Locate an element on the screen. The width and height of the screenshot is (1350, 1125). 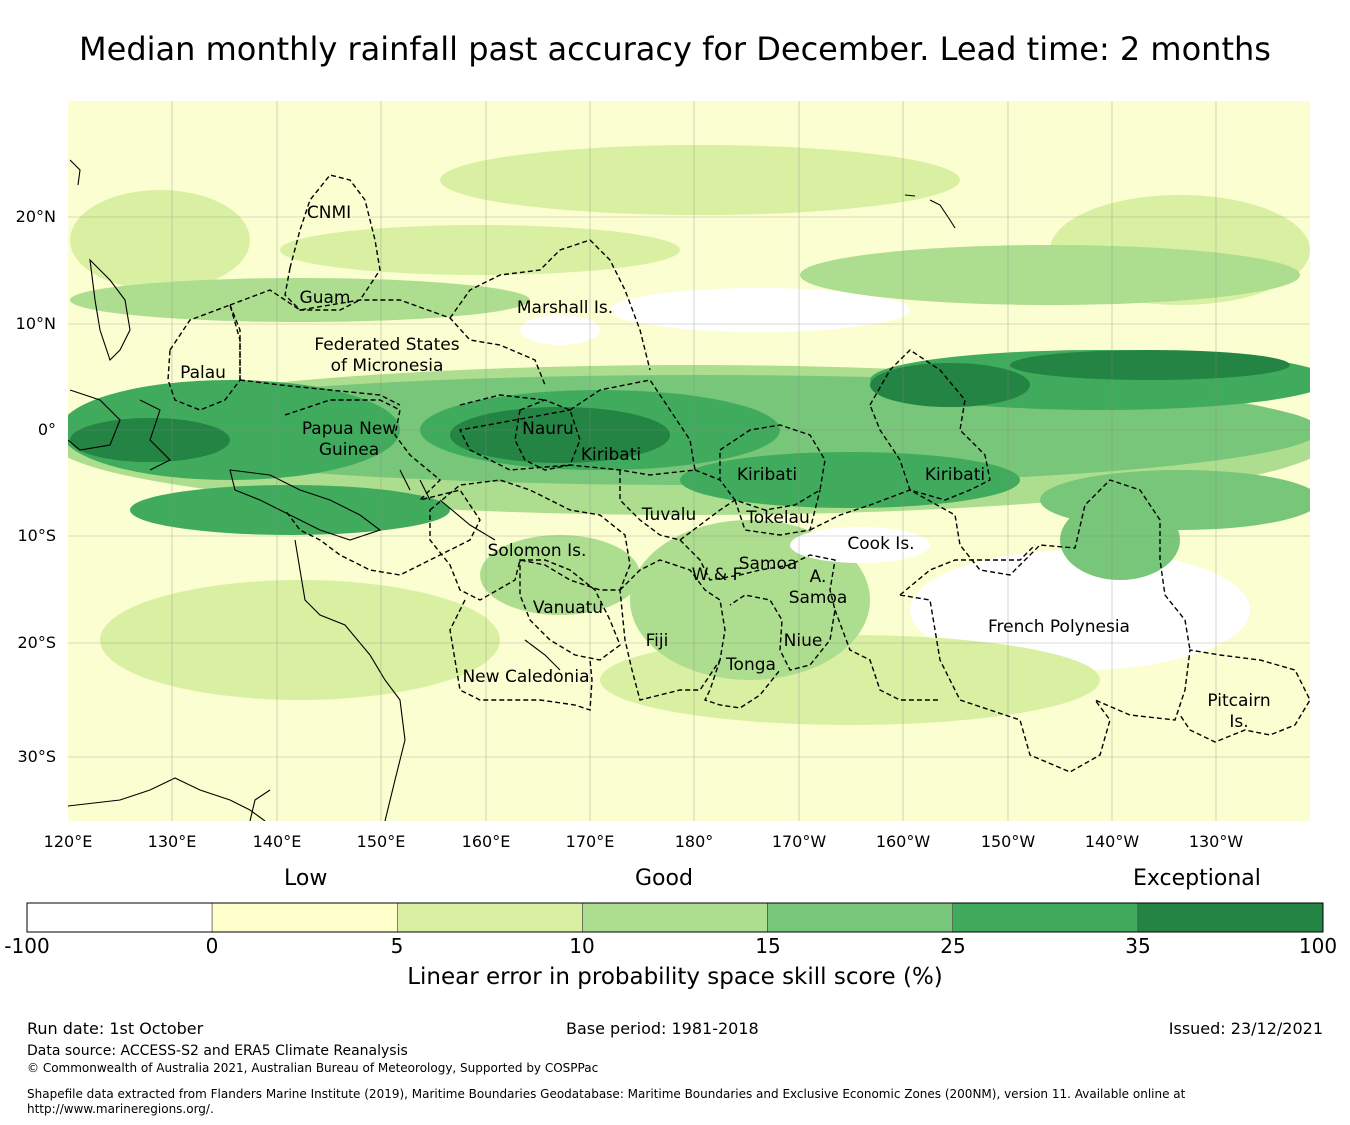
coast-taiwan is located at coordinates (75, 172).